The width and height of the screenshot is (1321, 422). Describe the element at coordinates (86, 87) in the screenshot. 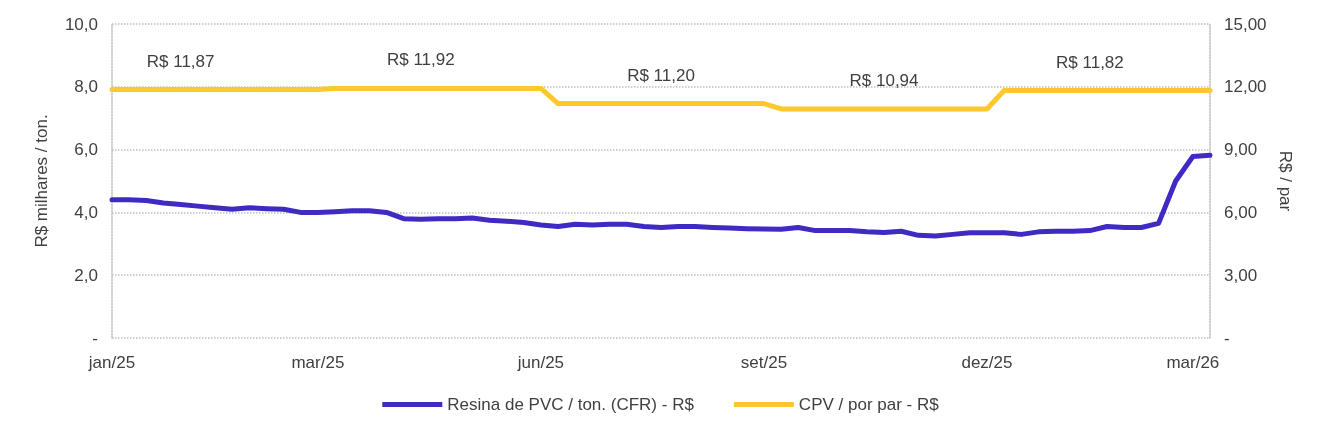

I see `y-tick-label: 8,0` at that location.